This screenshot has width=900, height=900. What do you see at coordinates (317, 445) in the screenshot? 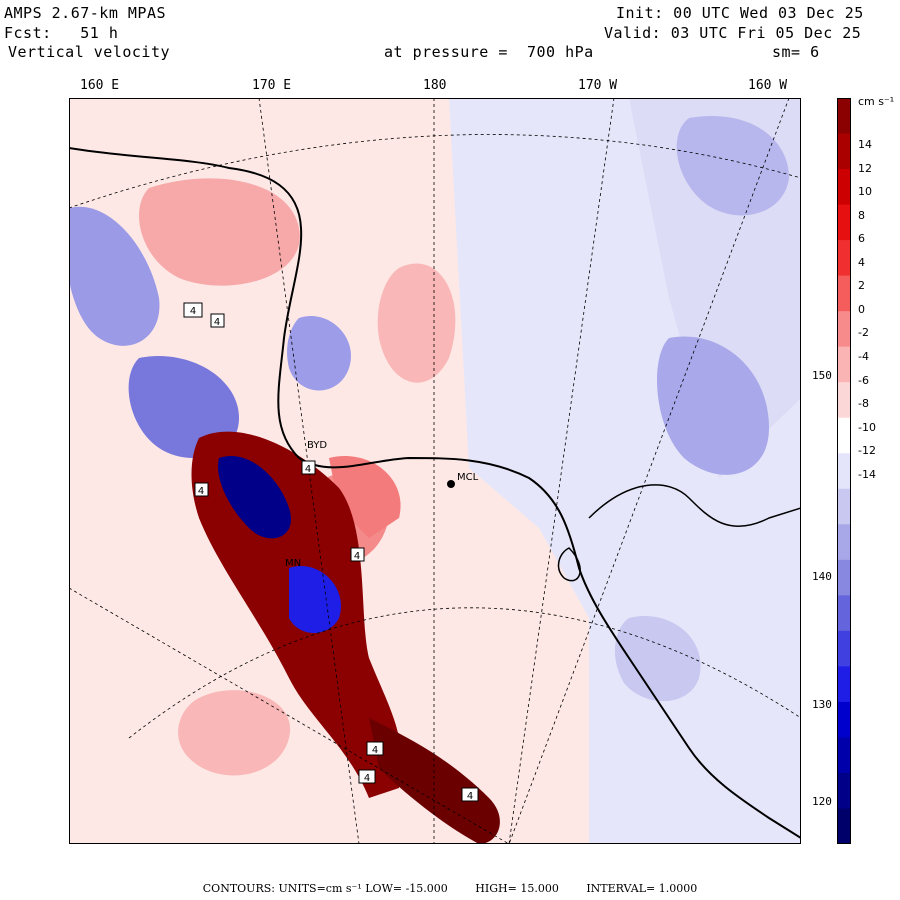
I see `station-label-byd: BYD` at bounding box center [317, 445].